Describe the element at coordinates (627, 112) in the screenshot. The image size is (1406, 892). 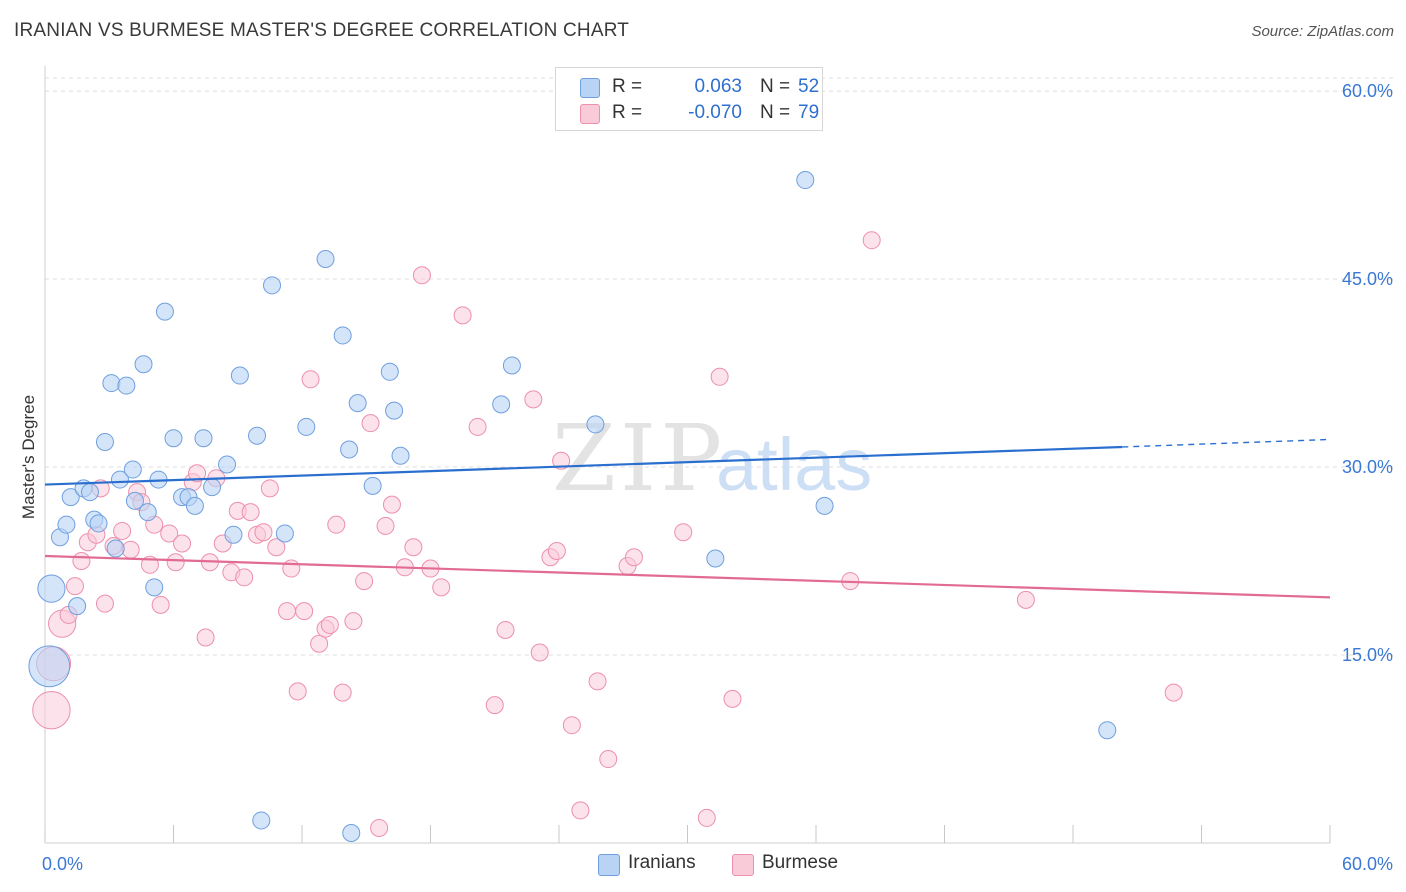
I see `r-label: R =` at that location.